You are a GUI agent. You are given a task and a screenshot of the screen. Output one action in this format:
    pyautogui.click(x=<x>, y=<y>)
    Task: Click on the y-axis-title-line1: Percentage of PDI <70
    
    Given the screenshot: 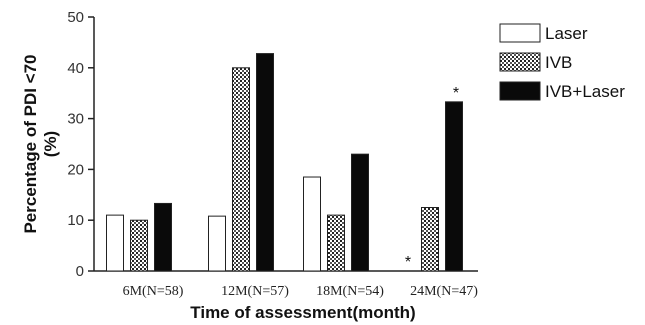 What is the action you would take?
    pyautogui.click(x=30, y=143)
    